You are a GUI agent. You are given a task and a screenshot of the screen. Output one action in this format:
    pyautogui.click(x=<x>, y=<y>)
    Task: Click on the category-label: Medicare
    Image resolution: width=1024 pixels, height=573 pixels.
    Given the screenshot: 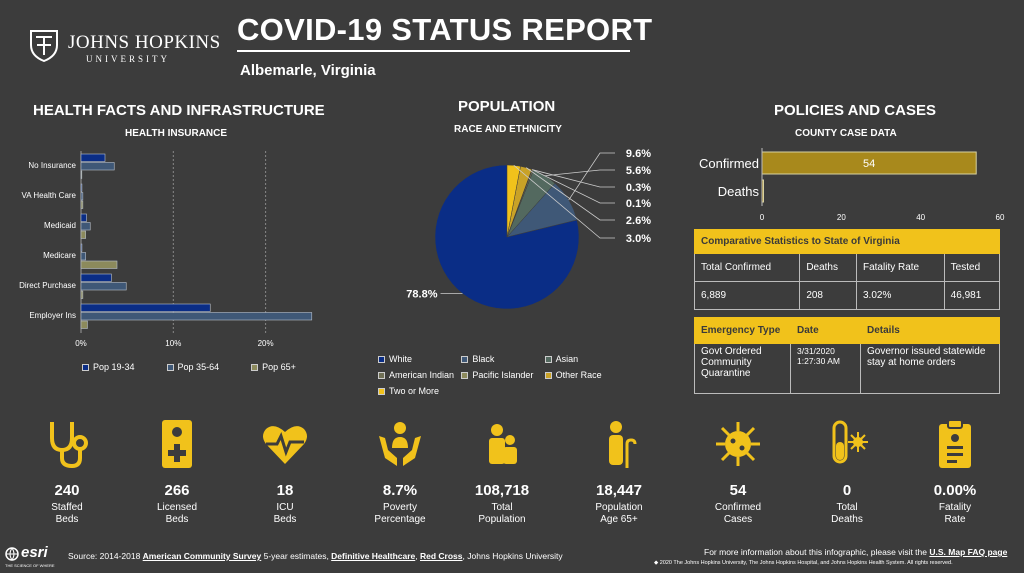 What is the action you would take?
    pyautogui.click(x=59, y=255)
    